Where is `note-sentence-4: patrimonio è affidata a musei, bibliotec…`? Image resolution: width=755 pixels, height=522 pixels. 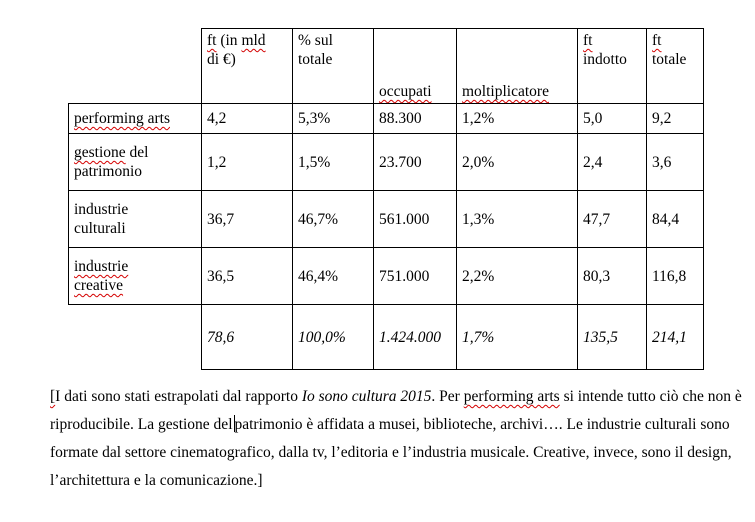
note-sentence-4: patrimonio è affidata a musei, bibliotec… is located at coordinates (391, 452).